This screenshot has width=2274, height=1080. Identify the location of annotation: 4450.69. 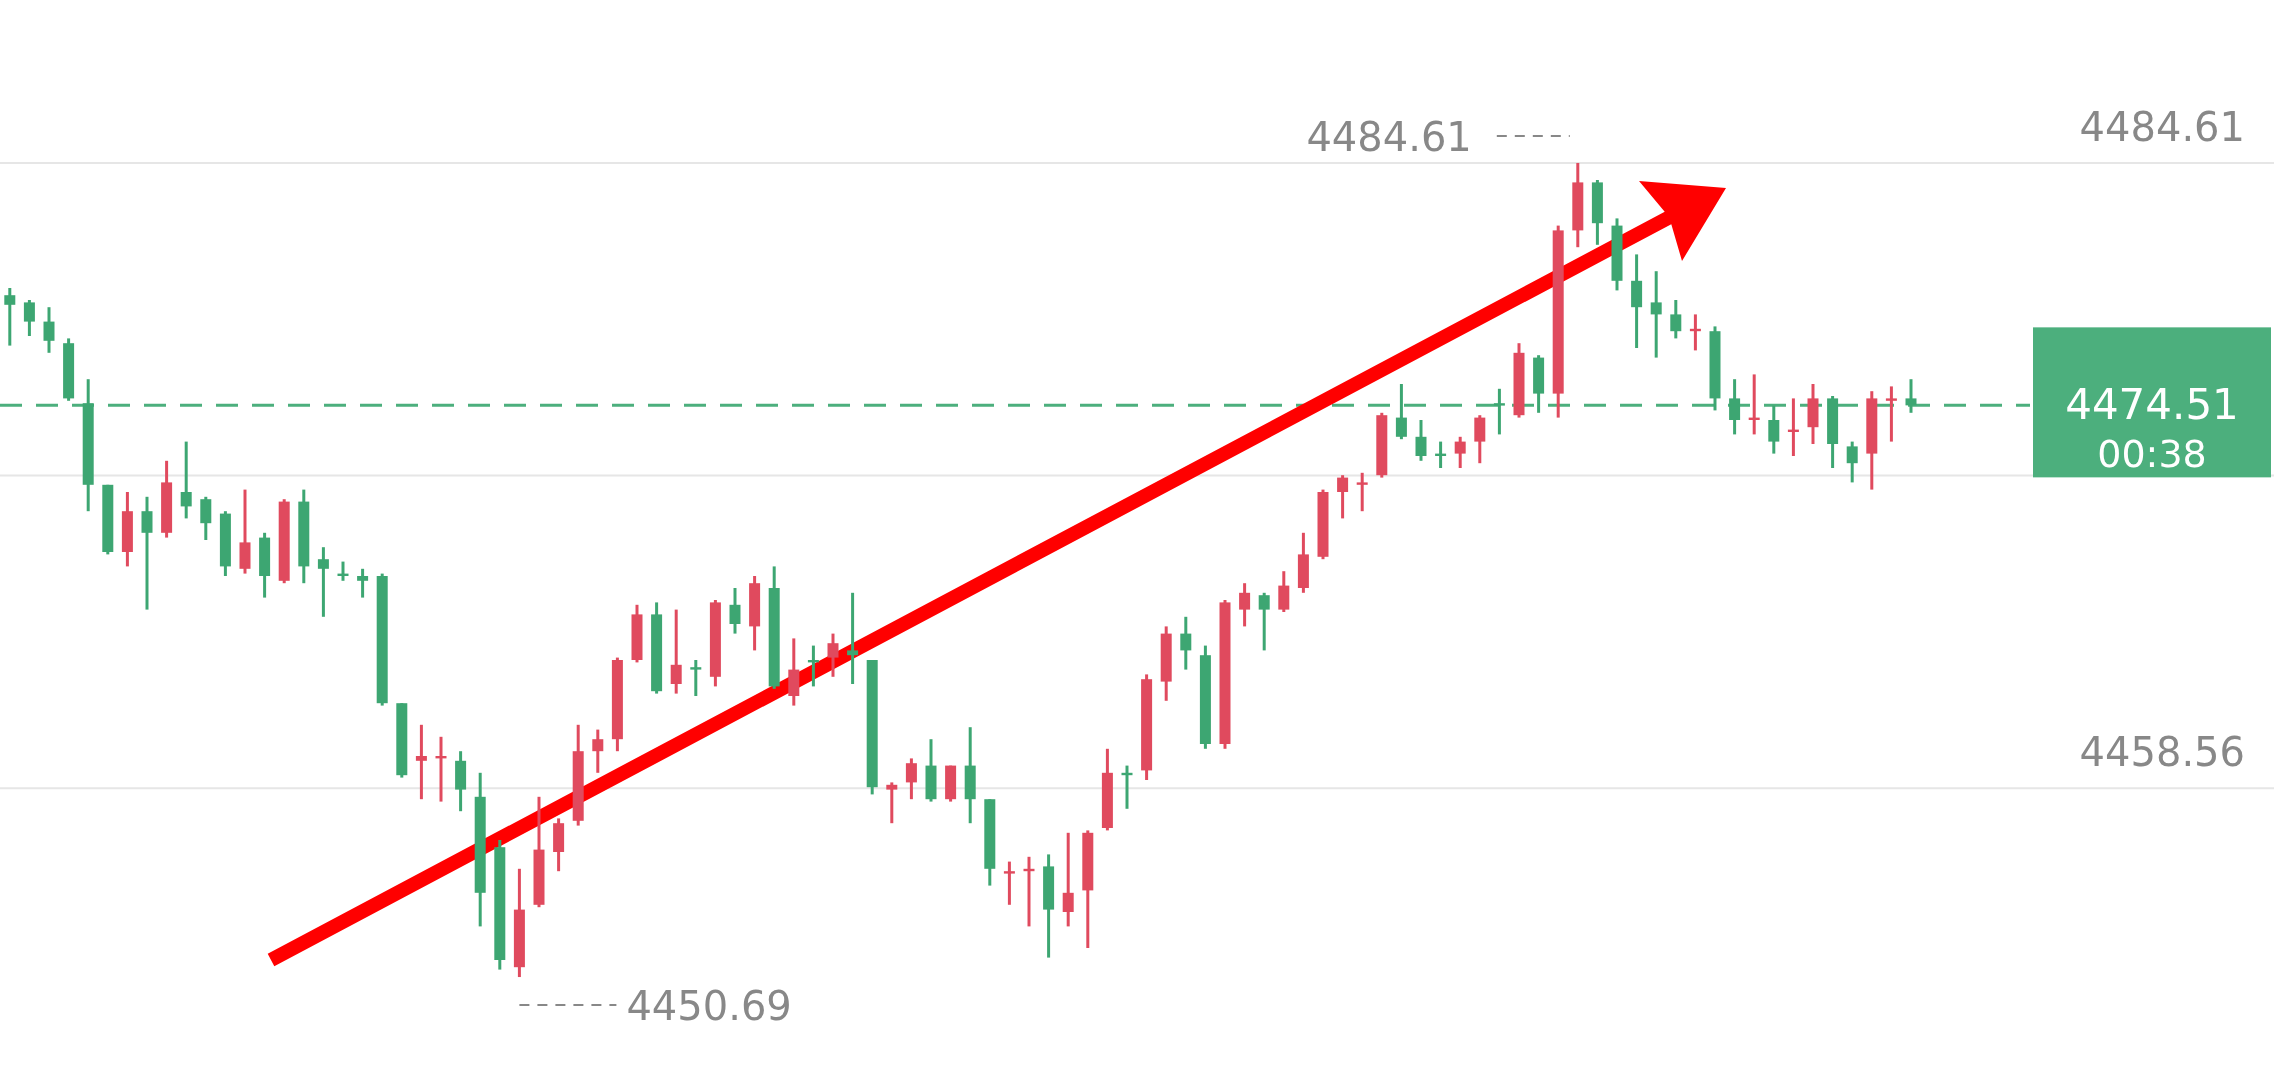
(709, 1006).